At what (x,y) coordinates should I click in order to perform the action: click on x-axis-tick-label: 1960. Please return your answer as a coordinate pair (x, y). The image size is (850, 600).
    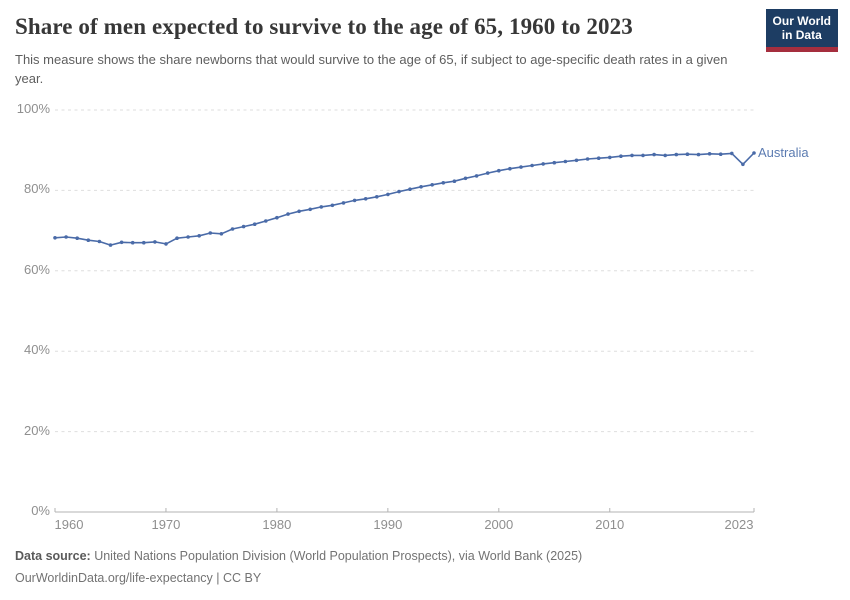
    Looking at the image, I should click on (69, 524).